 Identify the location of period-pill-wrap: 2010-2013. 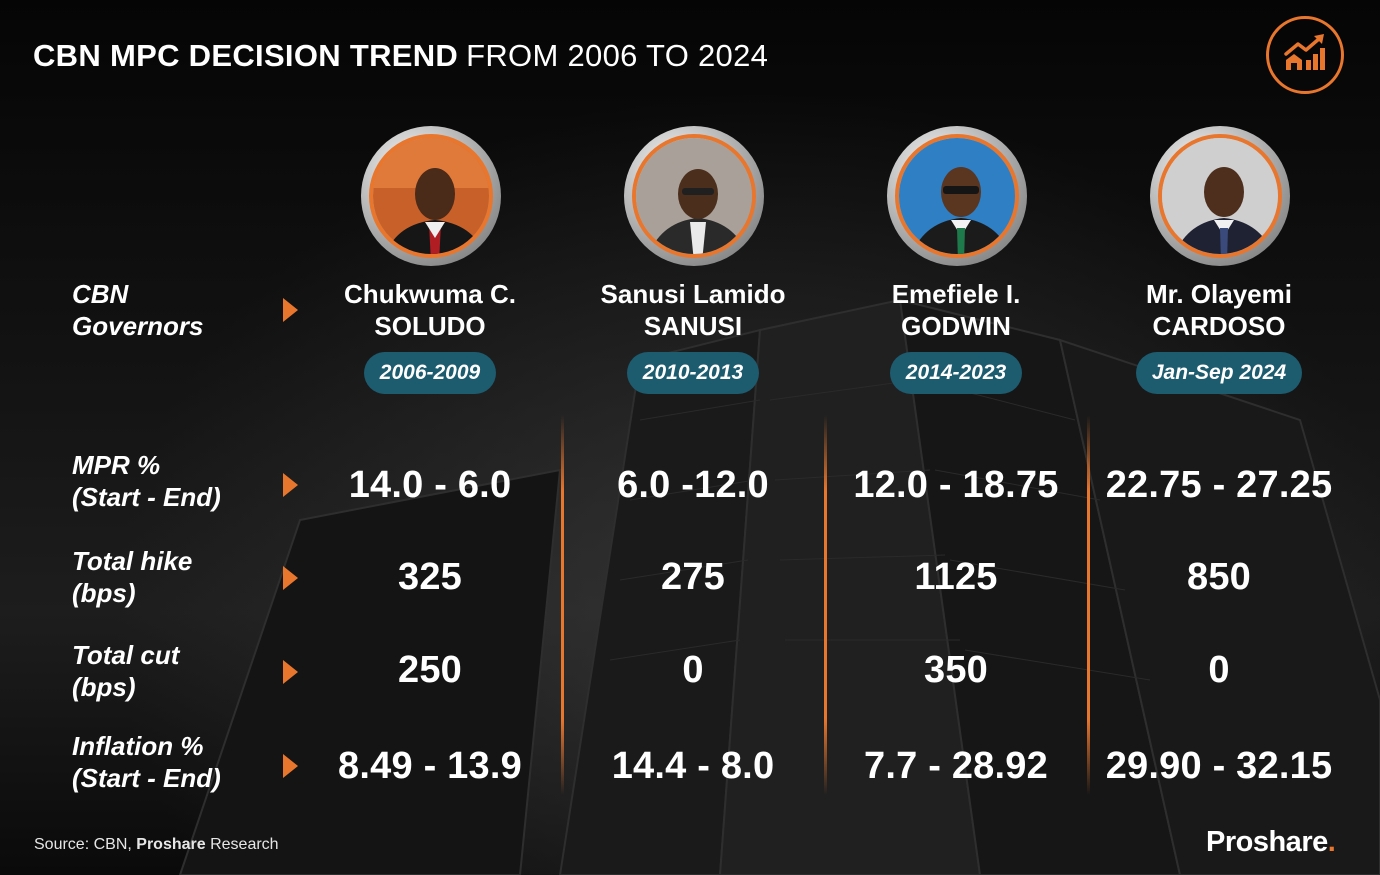
(693, 373).